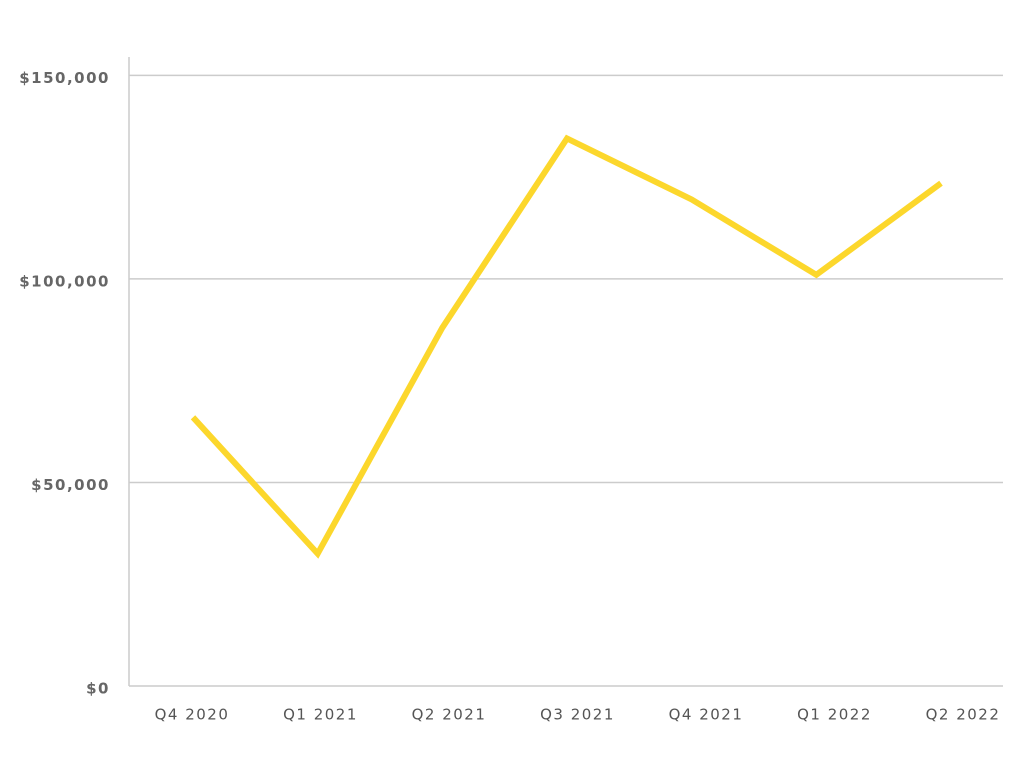 Image resolution: width=1024 pixels, height=781 pixels. I want to click on x-tick-label: Q2 2022, so click(963, 715).